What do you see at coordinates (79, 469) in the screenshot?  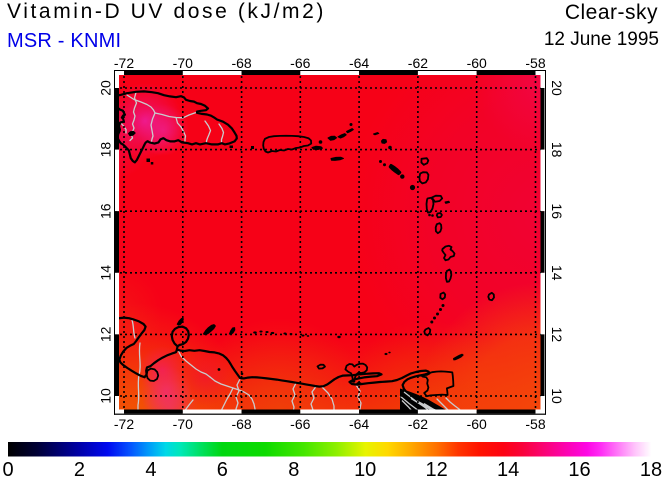 I see `svg-text: 2` at bounding box center [79, 469].